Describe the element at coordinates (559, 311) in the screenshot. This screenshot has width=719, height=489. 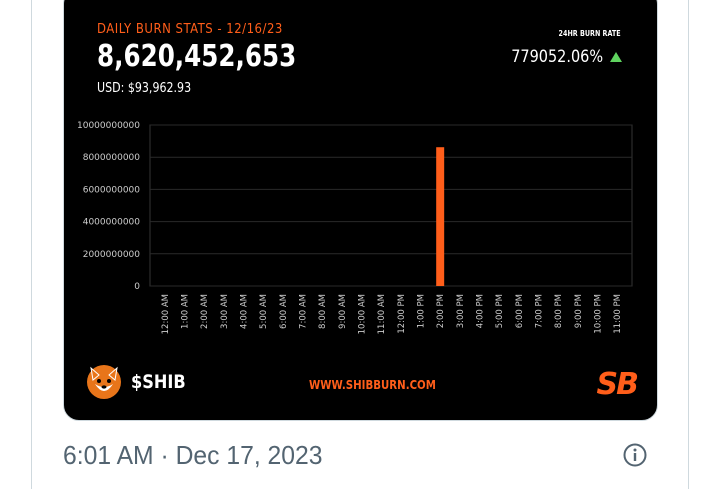
I see `x-tick-label: 8:00 PM` at that location.